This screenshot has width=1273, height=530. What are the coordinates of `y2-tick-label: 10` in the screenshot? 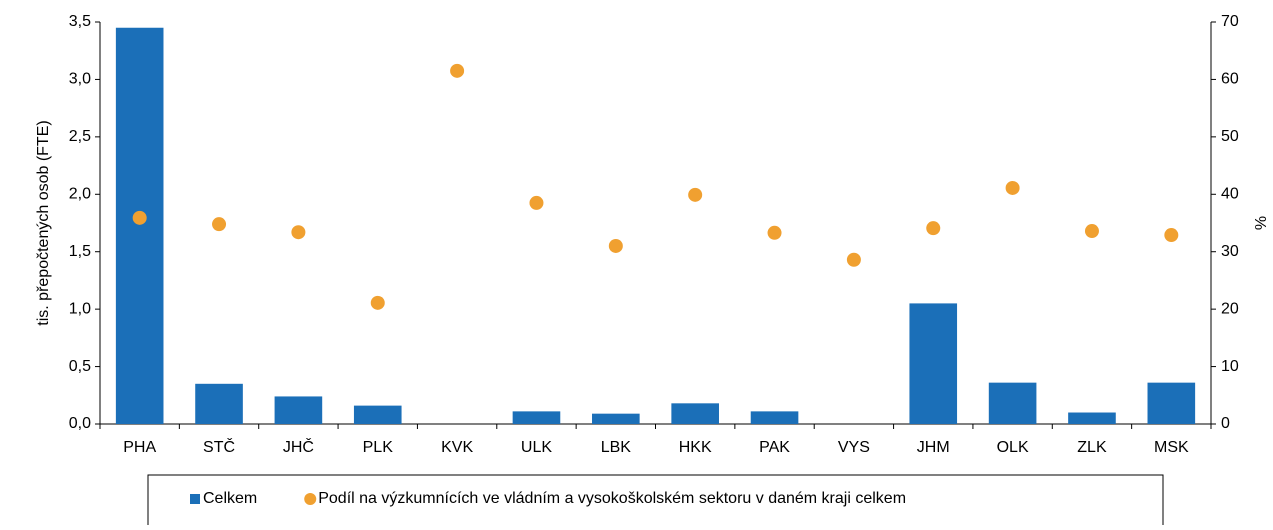 It's located at (1230, 366).